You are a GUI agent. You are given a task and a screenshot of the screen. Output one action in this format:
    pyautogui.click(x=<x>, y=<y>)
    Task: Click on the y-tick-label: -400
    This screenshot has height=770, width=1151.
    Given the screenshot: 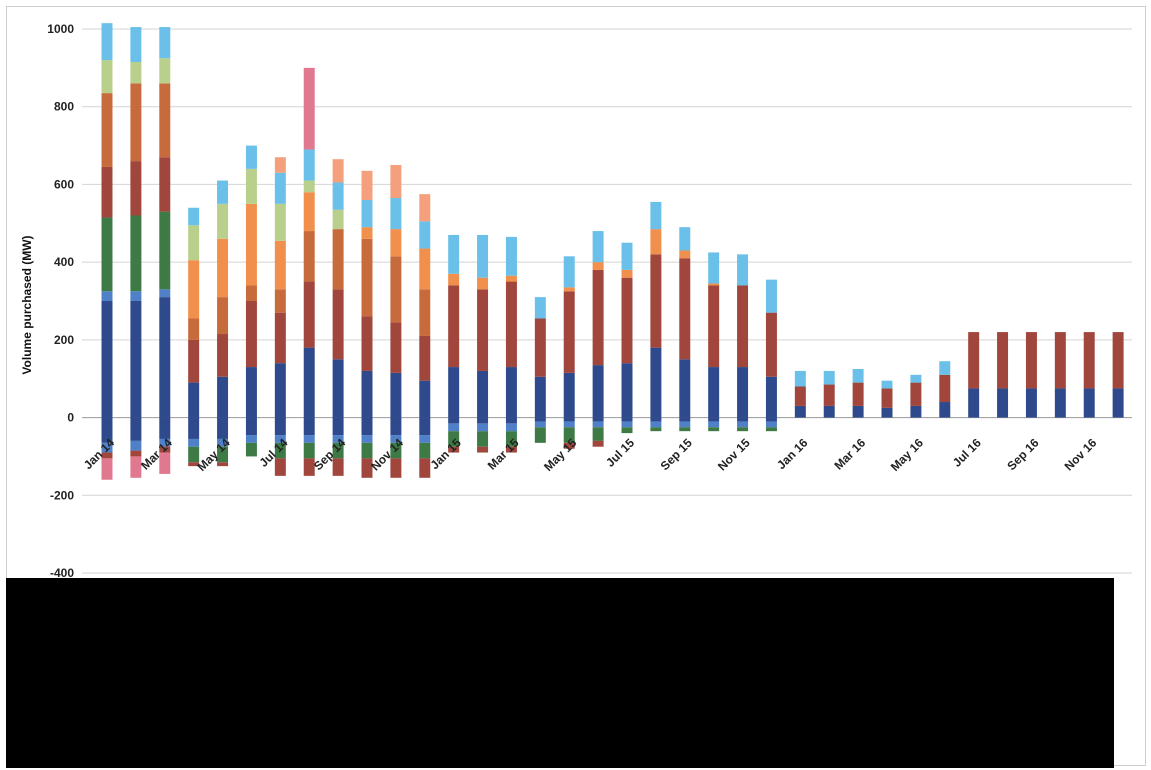 What is the action you would take?
    pyautogui.click(x=62, y=573)
    